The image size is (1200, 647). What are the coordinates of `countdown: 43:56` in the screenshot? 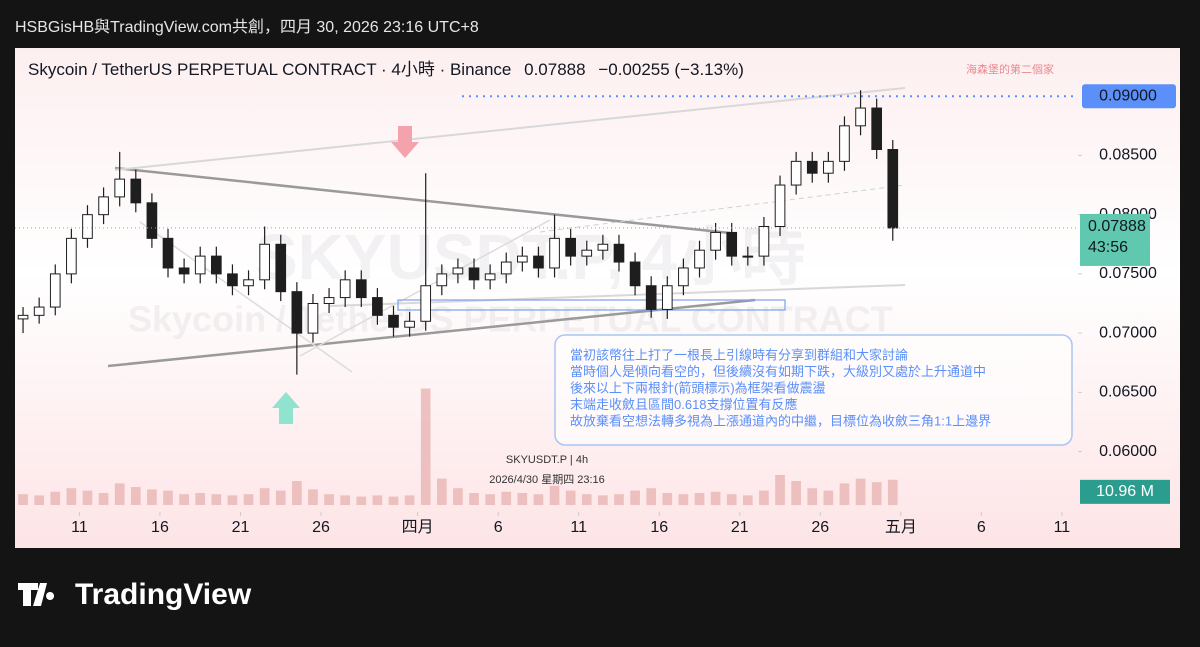 It's located at (1108, 247).